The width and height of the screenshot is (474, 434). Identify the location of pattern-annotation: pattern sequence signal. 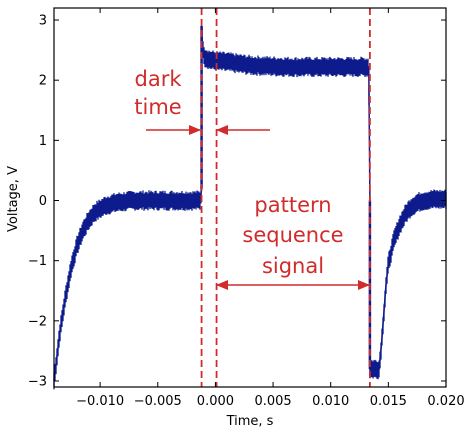
(293, 241).